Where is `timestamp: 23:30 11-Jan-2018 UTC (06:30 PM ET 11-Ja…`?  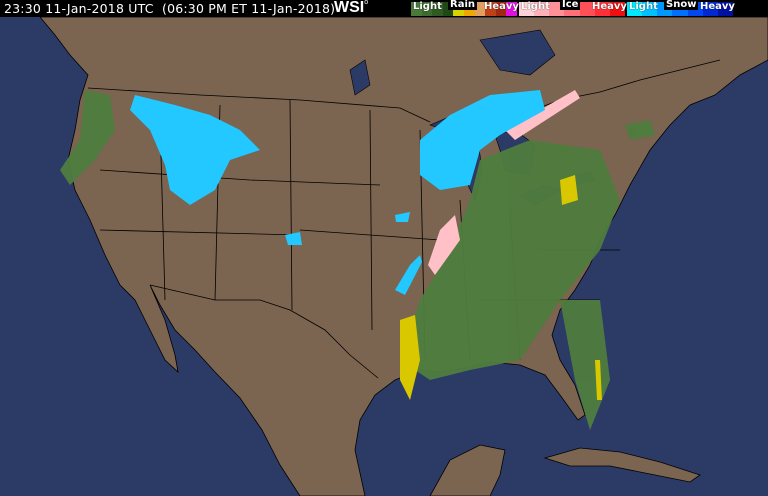
timestamp: 23:30 11-Jan-2018 UTC (06:30 PM ET 11-Ja… is located at coordinates (170, 8).